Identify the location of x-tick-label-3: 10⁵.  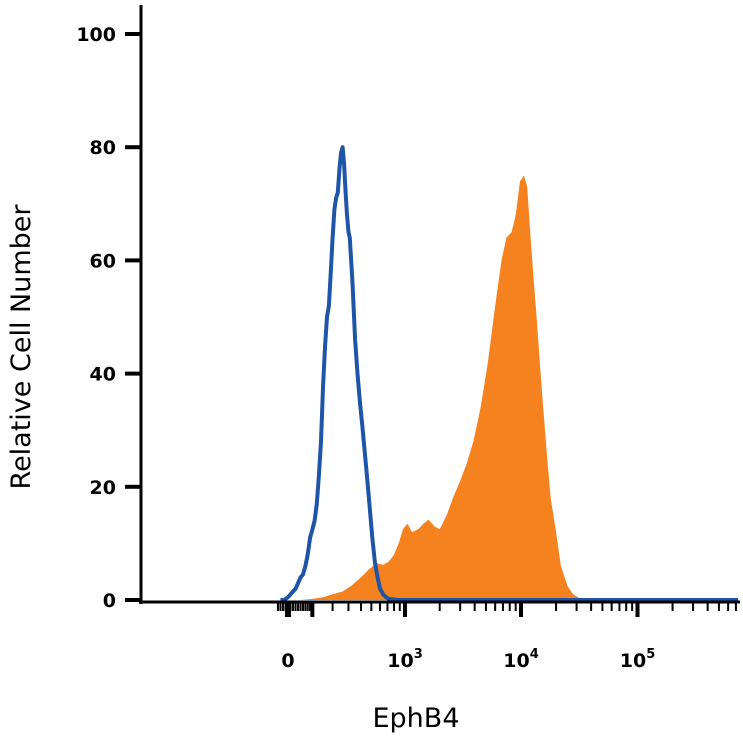
(638, 659).